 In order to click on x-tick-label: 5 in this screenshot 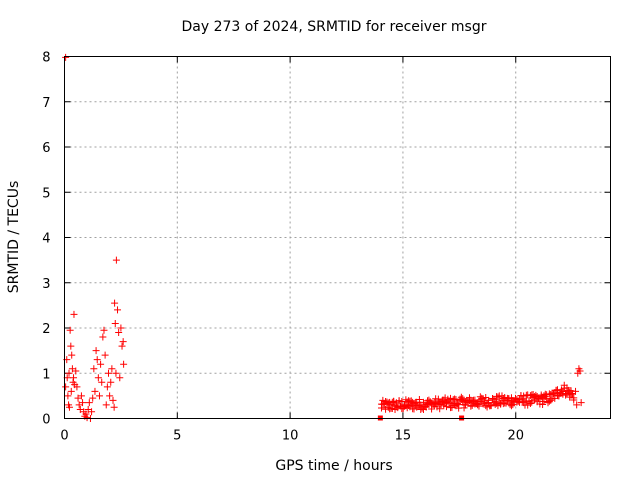, I will do `click(177, 436)`.